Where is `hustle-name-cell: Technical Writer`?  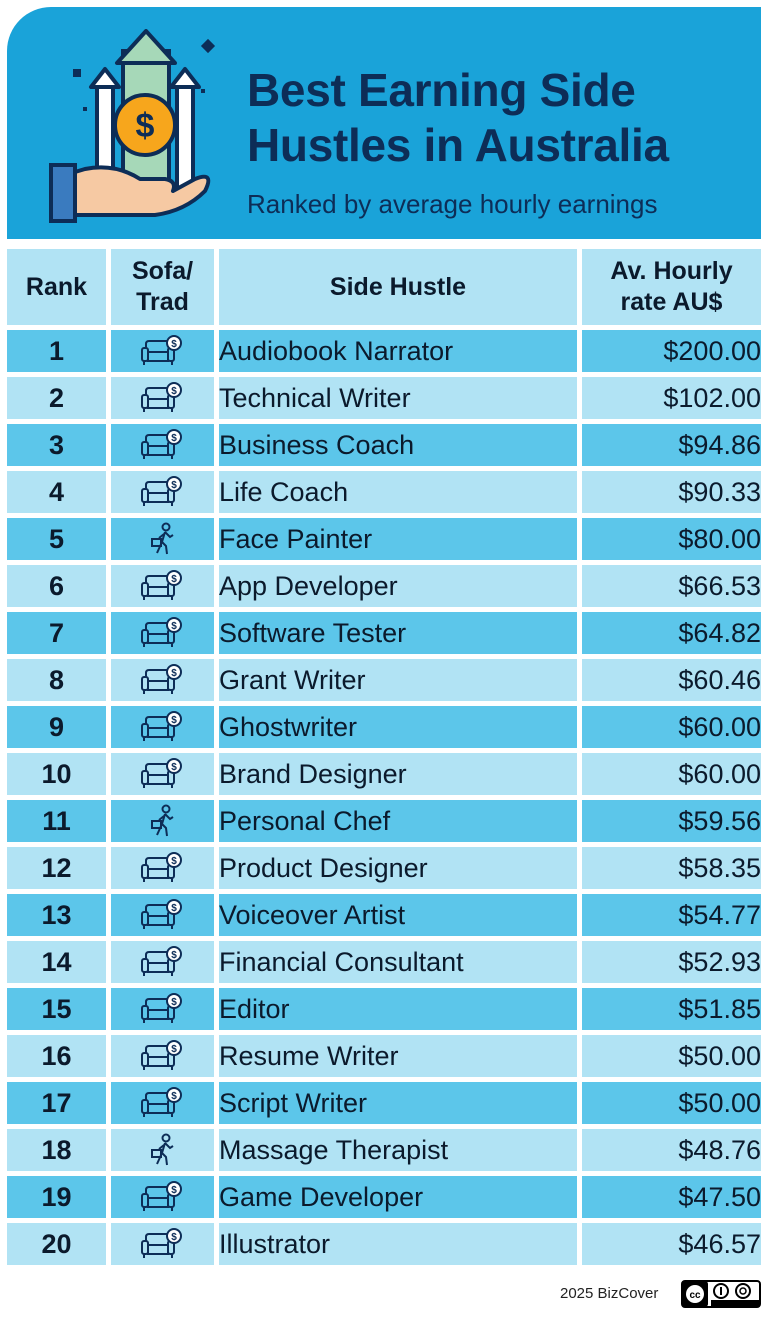 hustle-name-cell: Technical Writer is located at coordinates (395, 398).